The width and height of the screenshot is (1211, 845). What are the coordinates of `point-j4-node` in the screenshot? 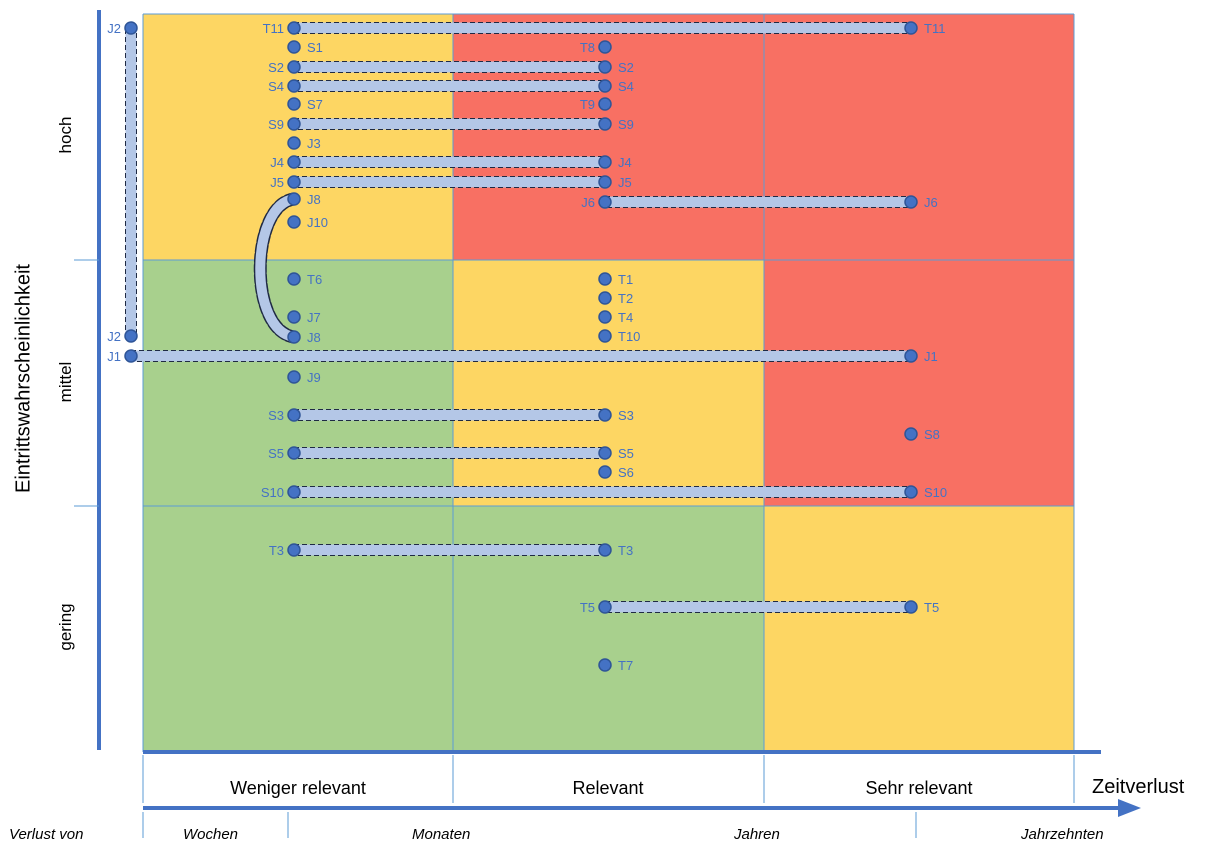 It's located at (294, 162).